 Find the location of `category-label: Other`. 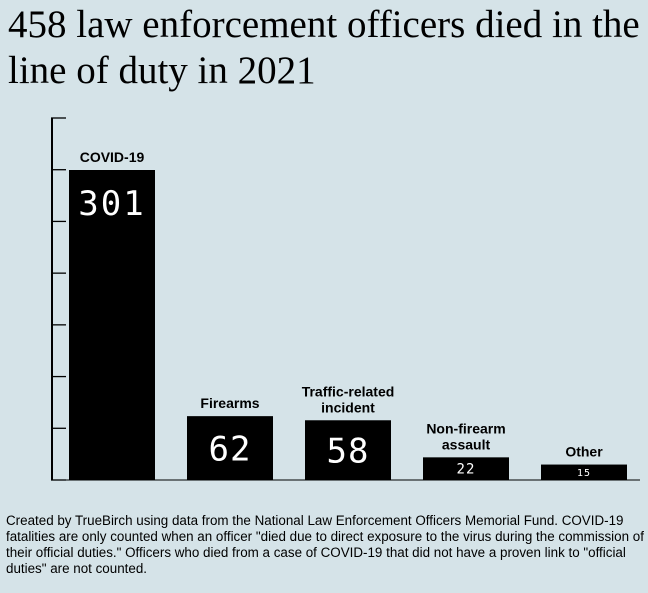

category-label: Other is located at coordinates (584, 452).